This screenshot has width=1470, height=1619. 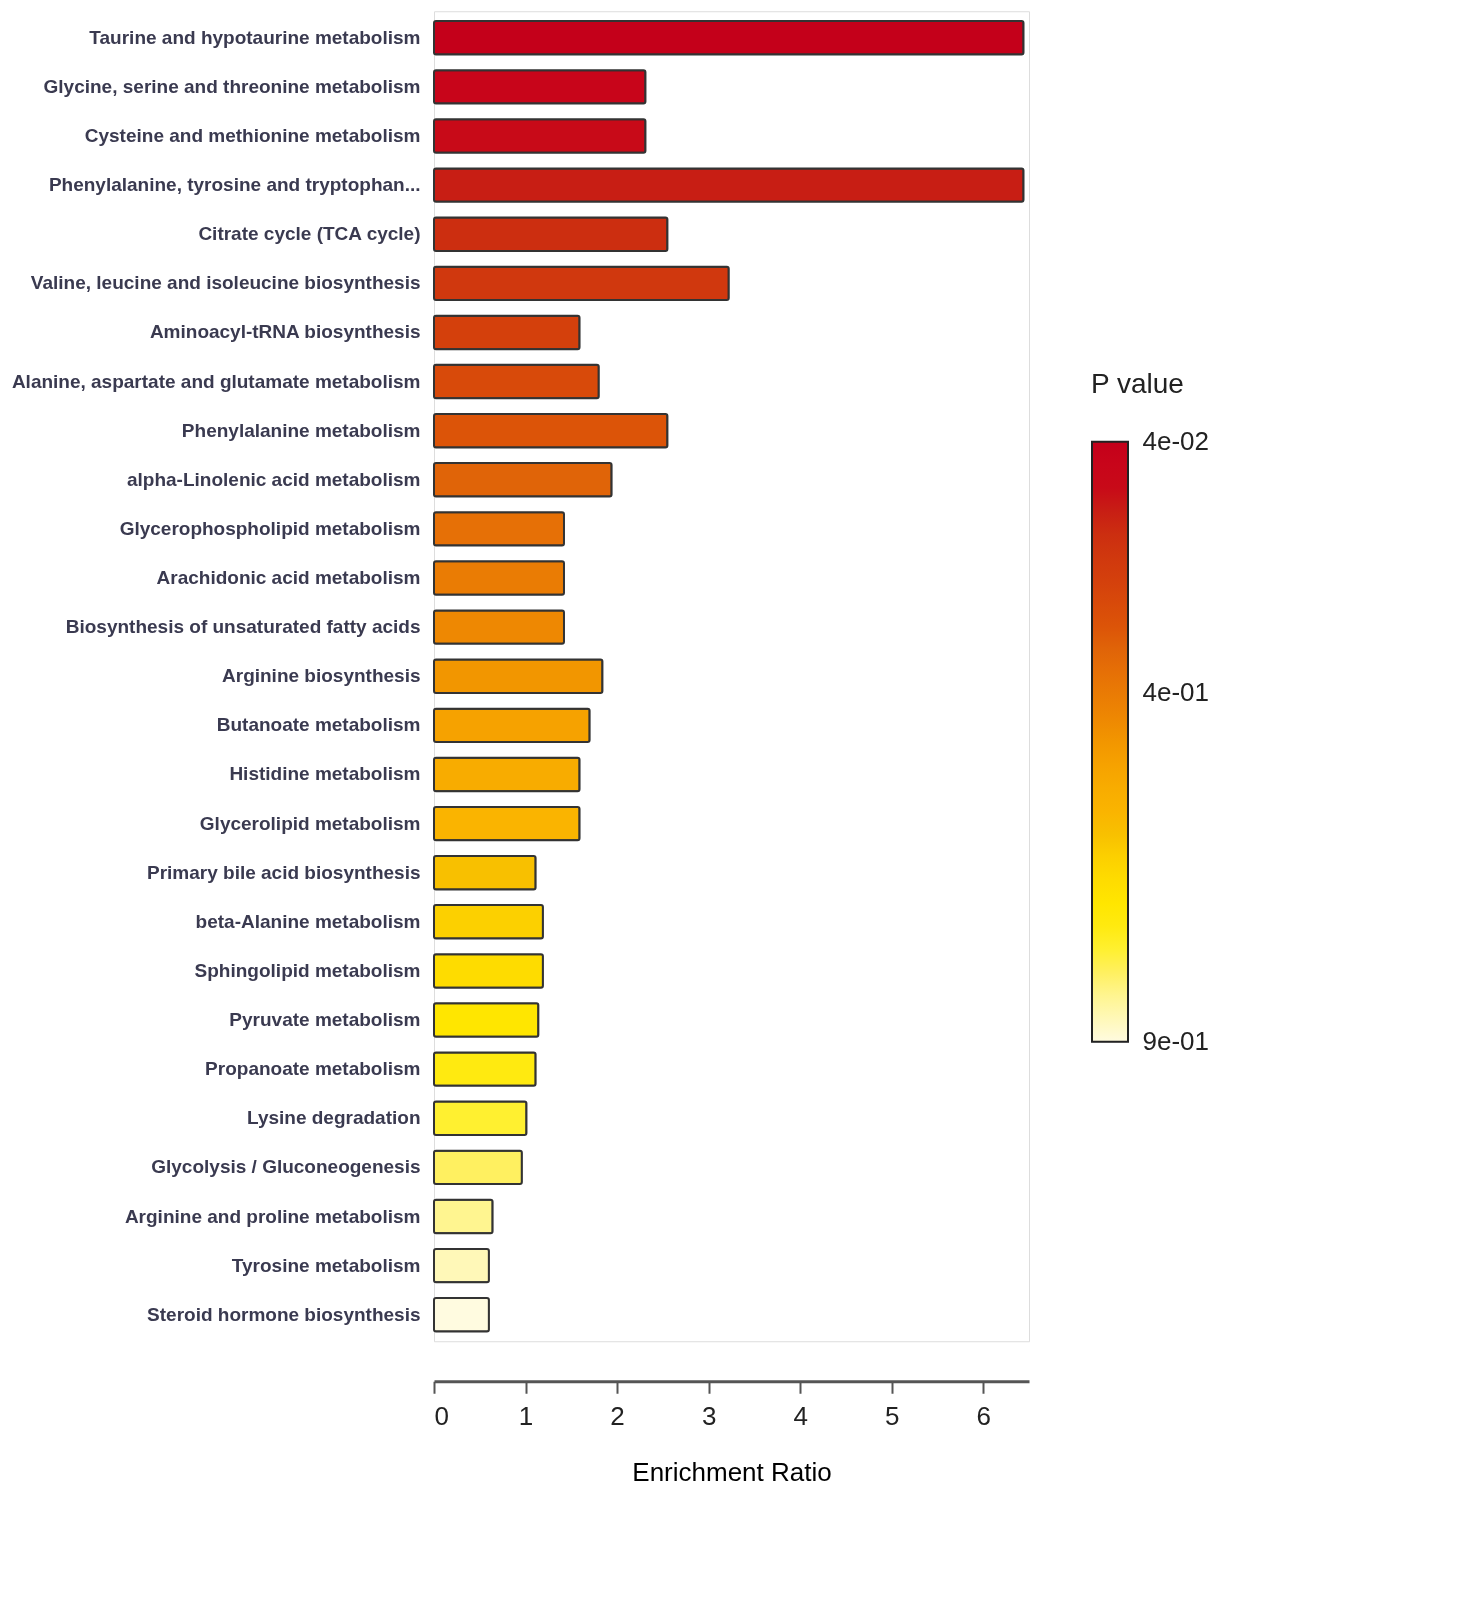 What do you see at coordinates (255, 37) in the screenshot?
I see `y-tick-label: Taurine and hypotaurine metabolism` at bounding box center [255, 37].